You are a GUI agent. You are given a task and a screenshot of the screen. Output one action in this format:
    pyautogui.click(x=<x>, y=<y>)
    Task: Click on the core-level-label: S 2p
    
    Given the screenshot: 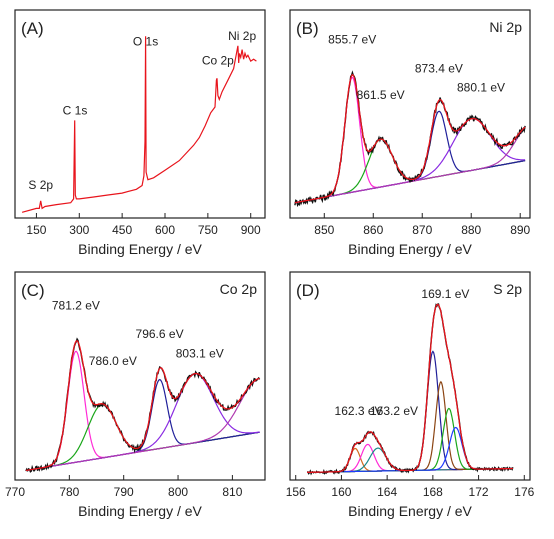 What is the action you would take?
    pyautogui.click(x=507, y=289)
    